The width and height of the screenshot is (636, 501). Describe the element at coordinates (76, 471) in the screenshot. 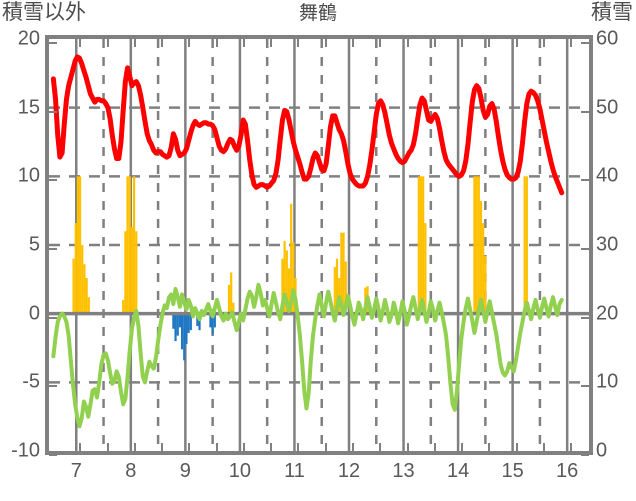

I see `x-axis-tick-label: 7` at that location.